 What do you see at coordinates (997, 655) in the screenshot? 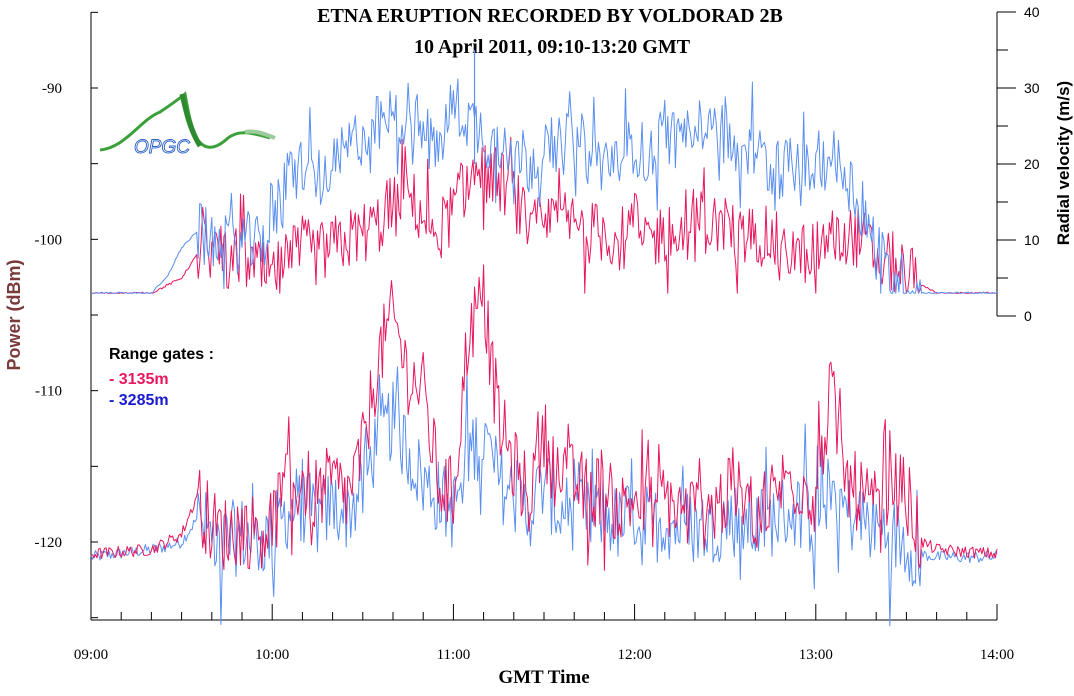
I see `x-tick-label: 14:00` at bounding box center [997, 655].